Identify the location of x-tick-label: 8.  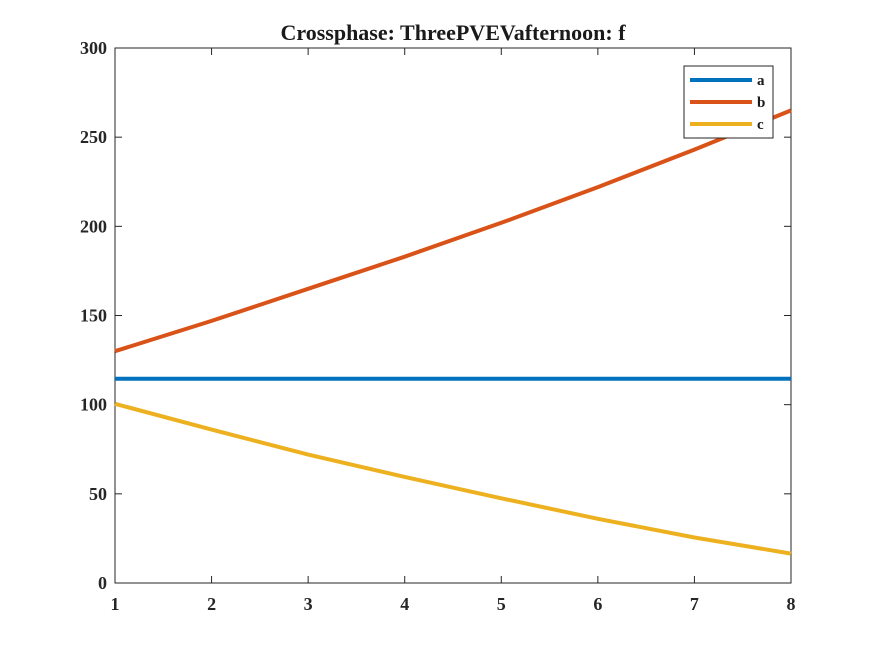
(791, 604).